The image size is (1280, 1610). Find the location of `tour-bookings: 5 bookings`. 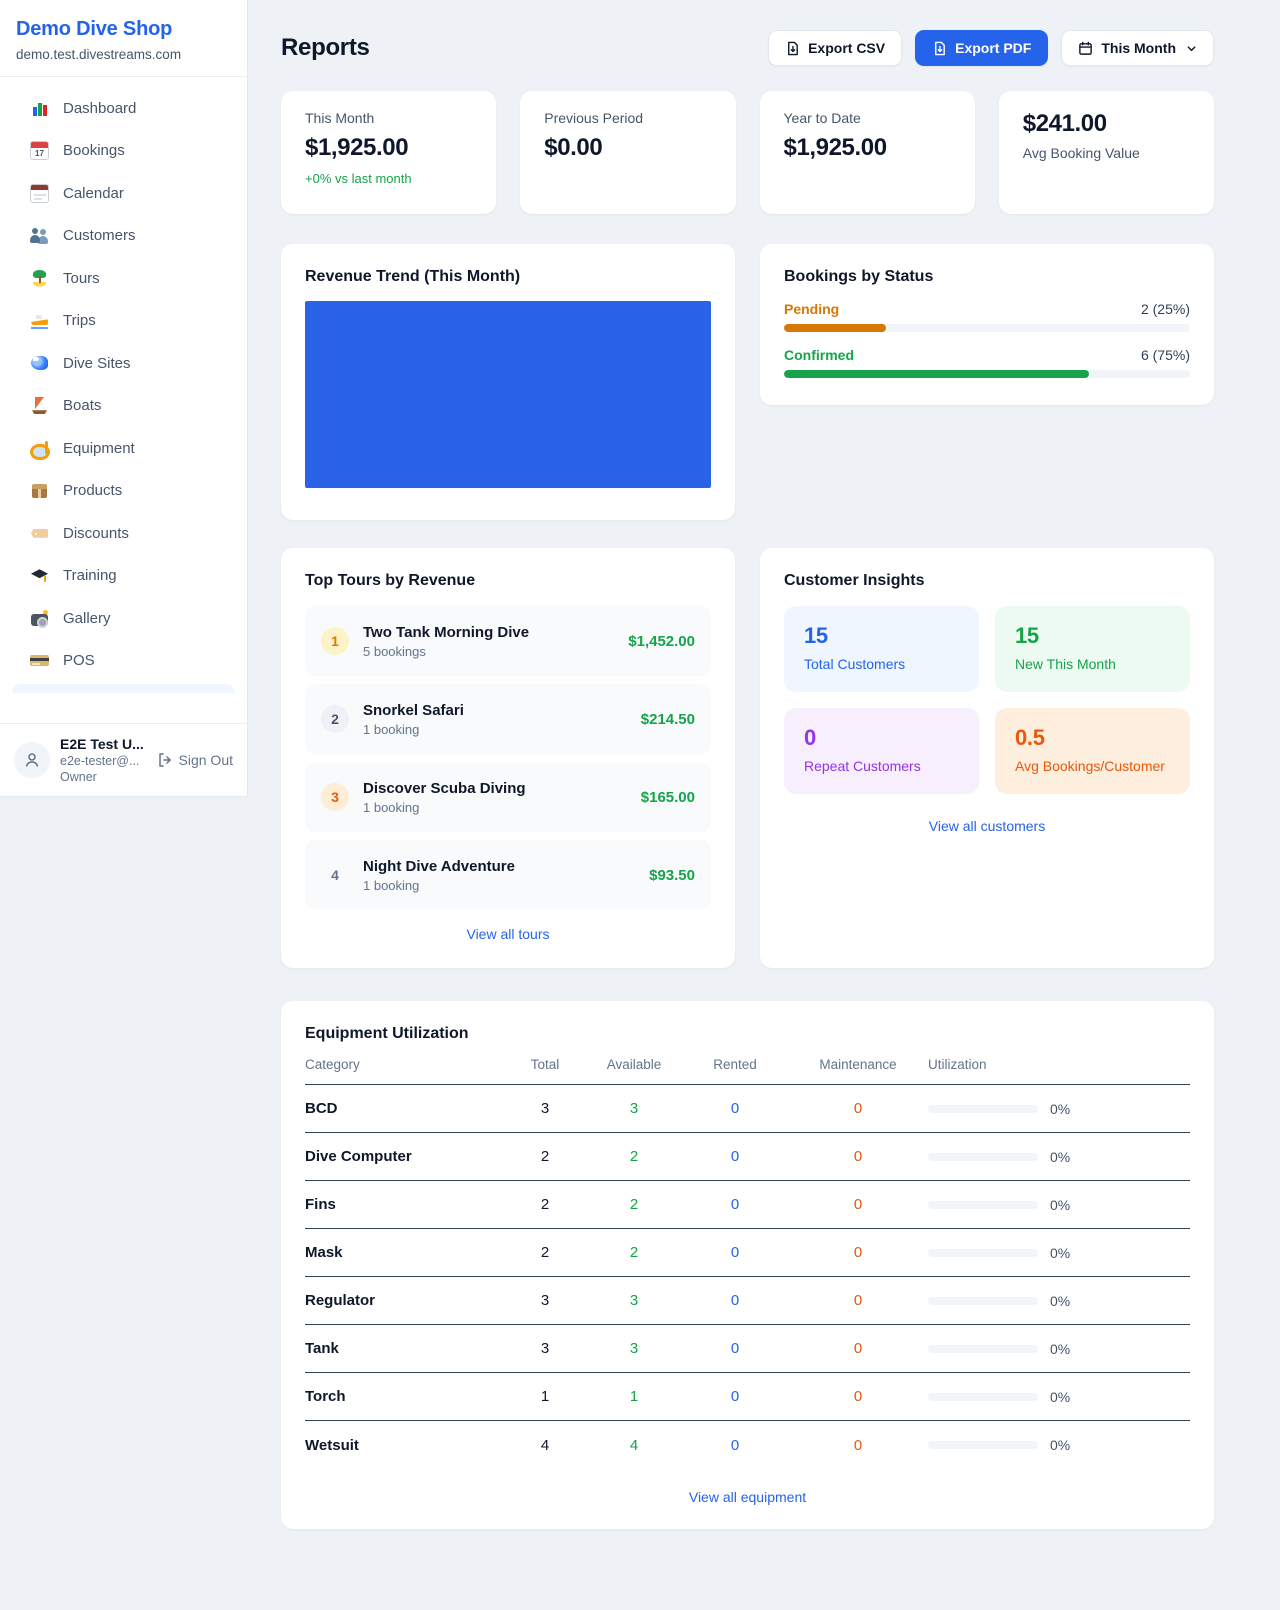

tour-bookings: 5 bookings is located at coordinates (394, 651).